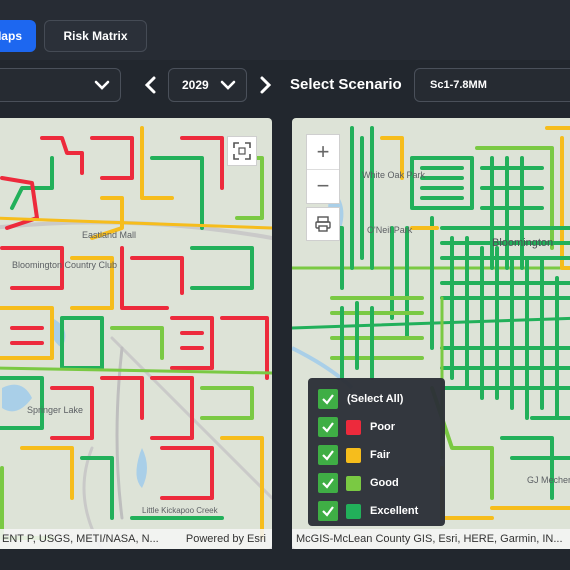  I want to click on scenario-value: Sc1-7.8MM, so click(458, 85).